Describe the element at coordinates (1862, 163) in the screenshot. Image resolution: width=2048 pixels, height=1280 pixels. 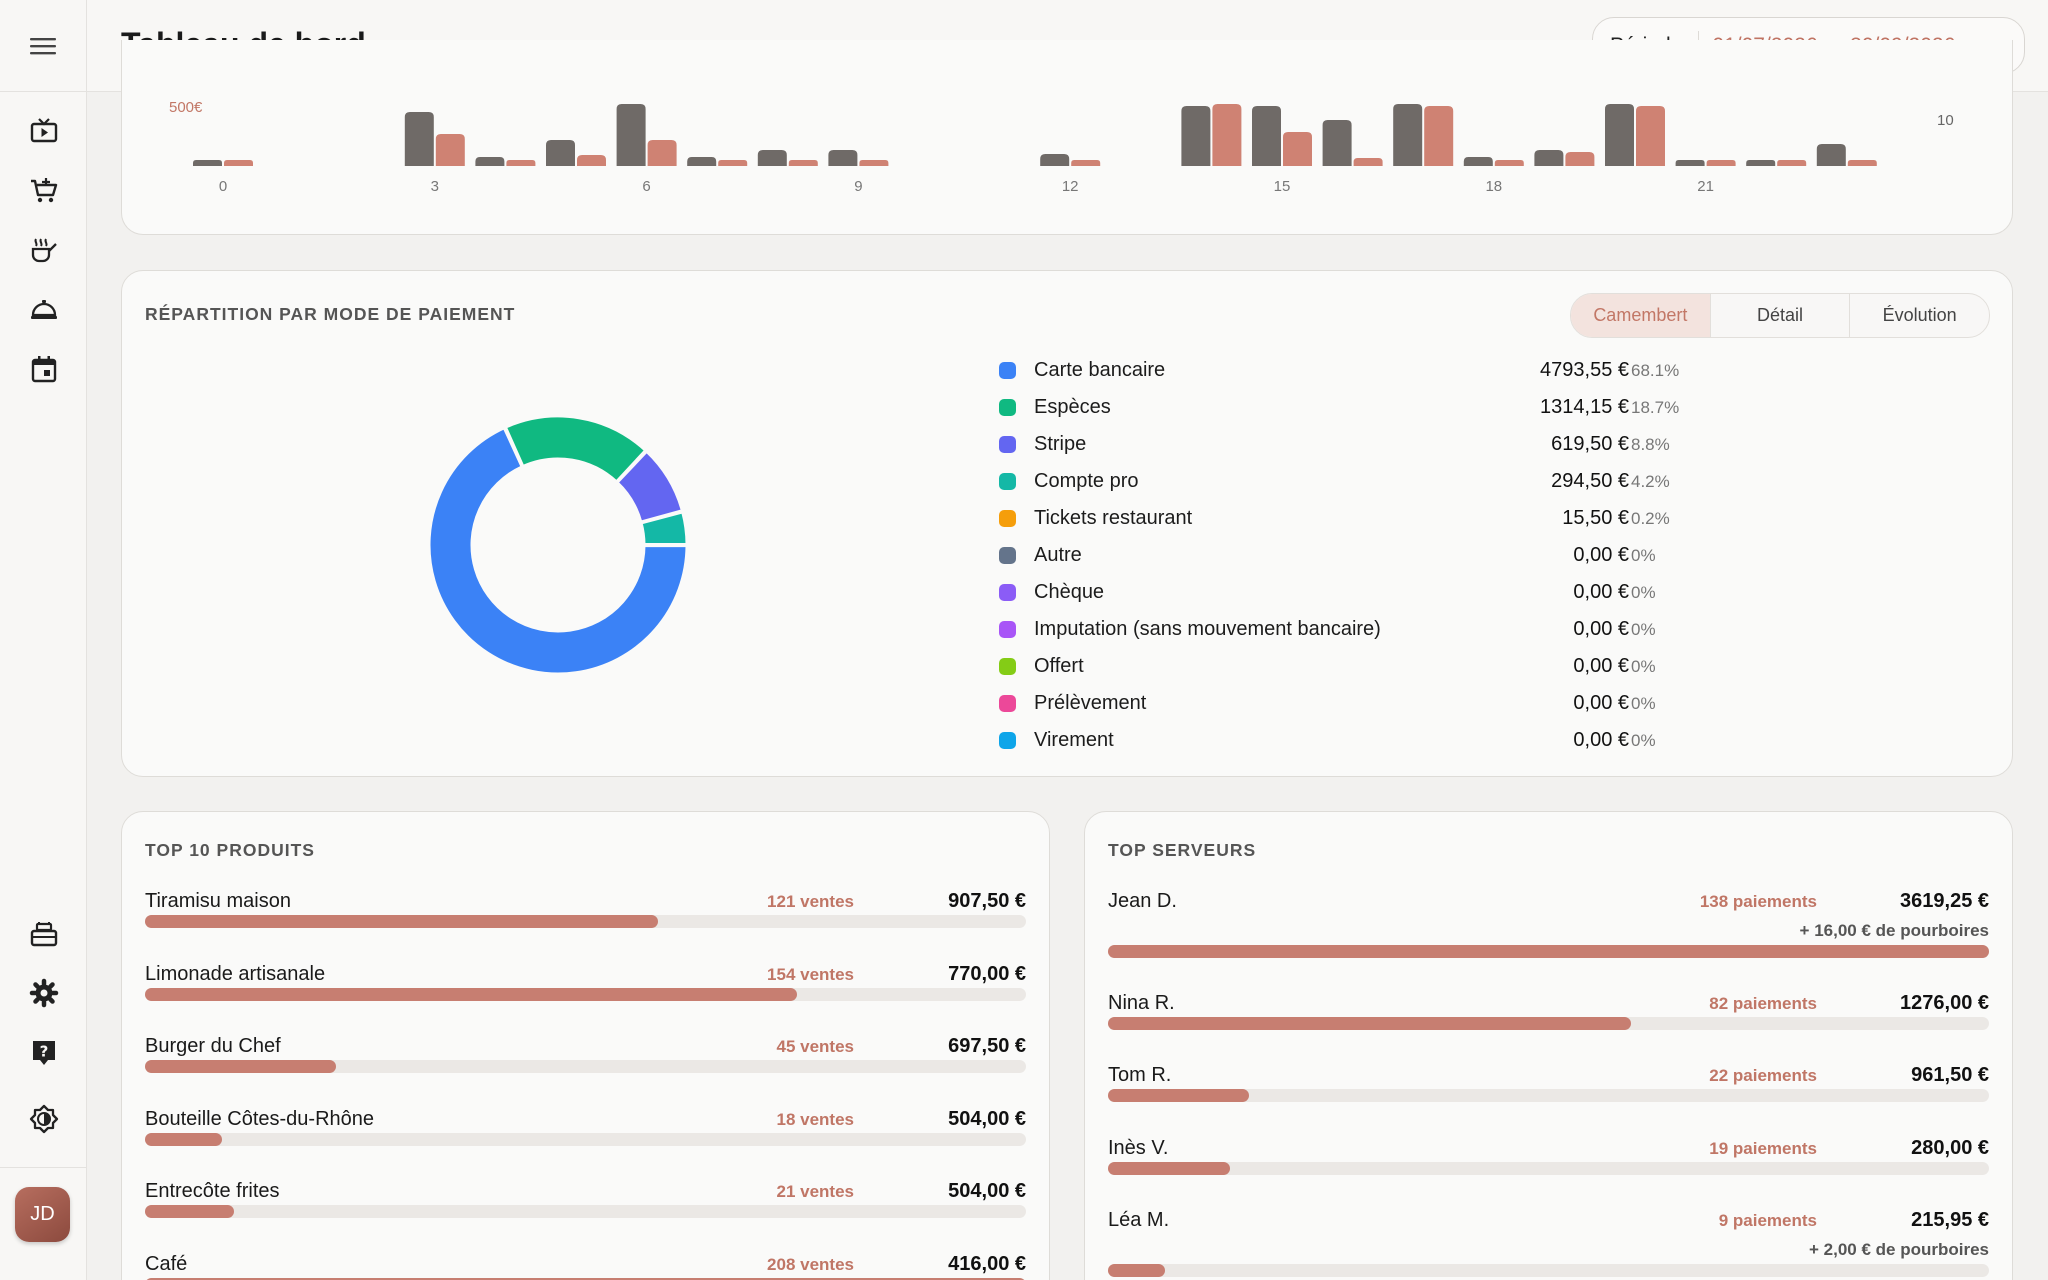
I see `bar-count-h23` at that location.